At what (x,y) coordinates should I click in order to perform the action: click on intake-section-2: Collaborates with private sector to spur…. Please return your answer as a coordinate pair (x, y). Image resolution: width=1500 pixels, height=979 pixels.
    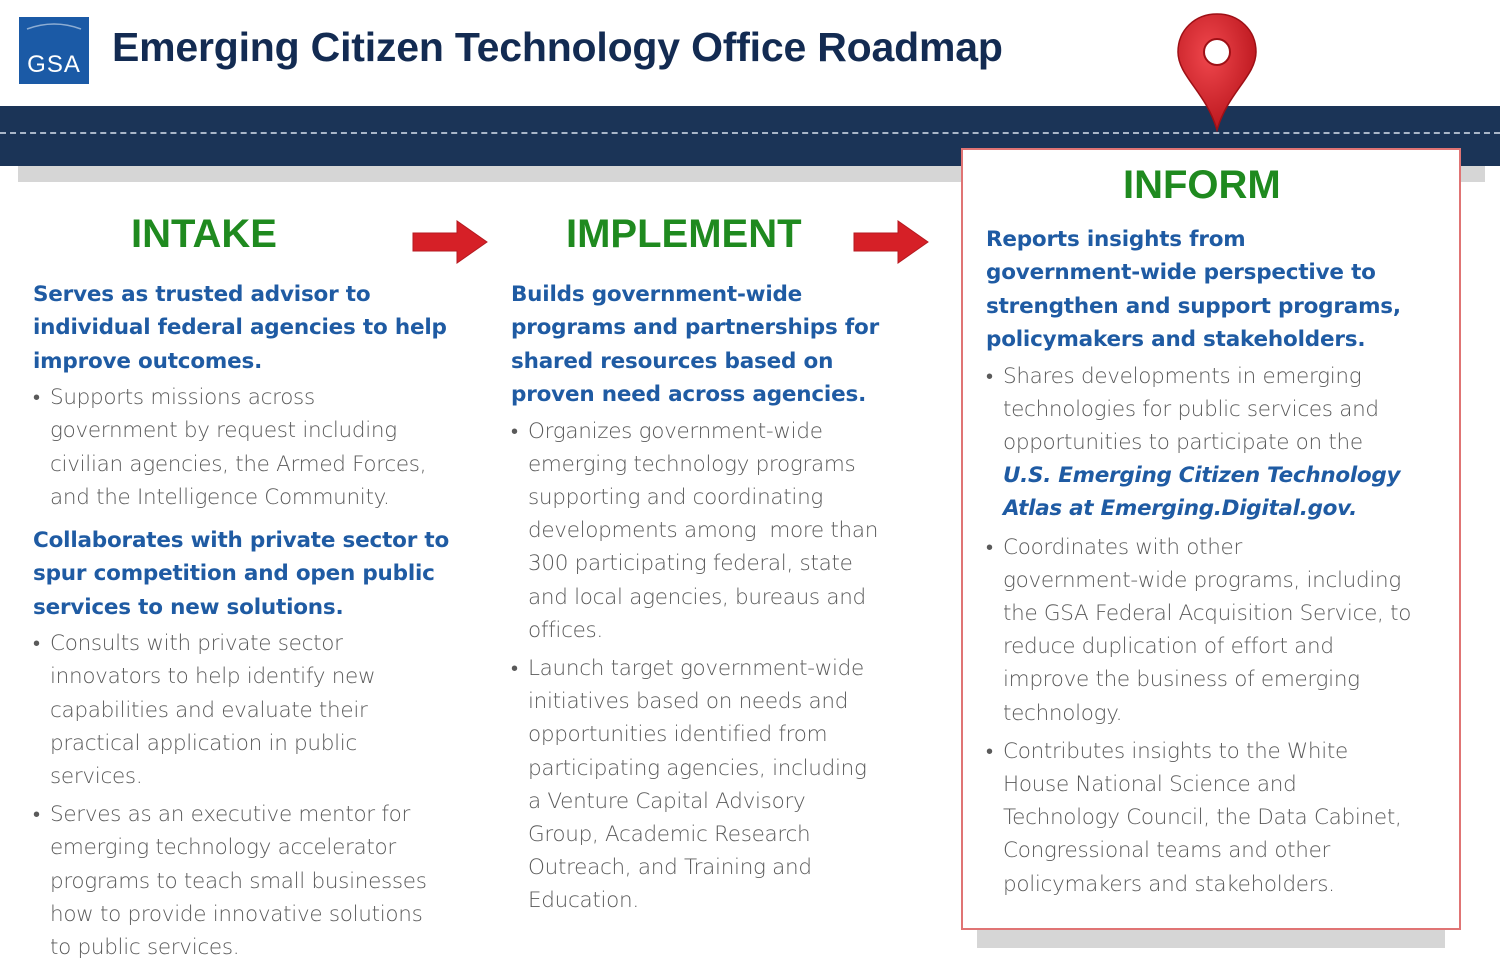
    Looking at the image, I should click on (243, 744).